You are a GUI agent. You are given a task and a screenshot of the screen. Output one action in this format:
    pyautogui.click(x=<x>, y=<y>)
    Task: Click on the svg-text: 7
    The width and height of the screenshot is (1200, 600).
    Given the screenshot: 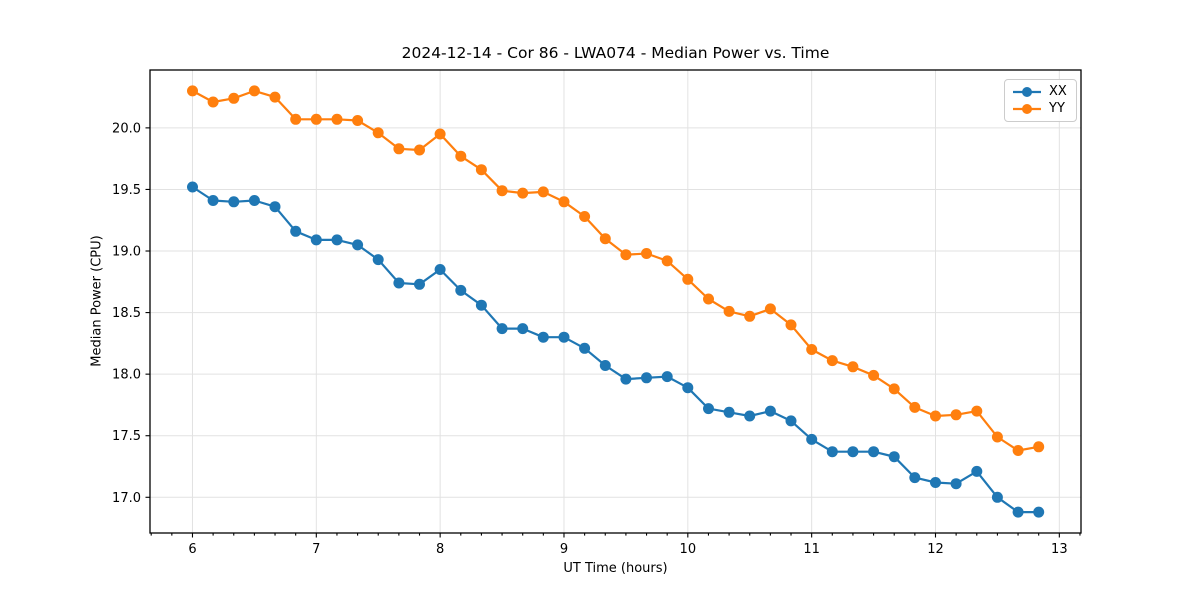 What is the action you would take?
    pyautogui.click(x=316, y=549)
    